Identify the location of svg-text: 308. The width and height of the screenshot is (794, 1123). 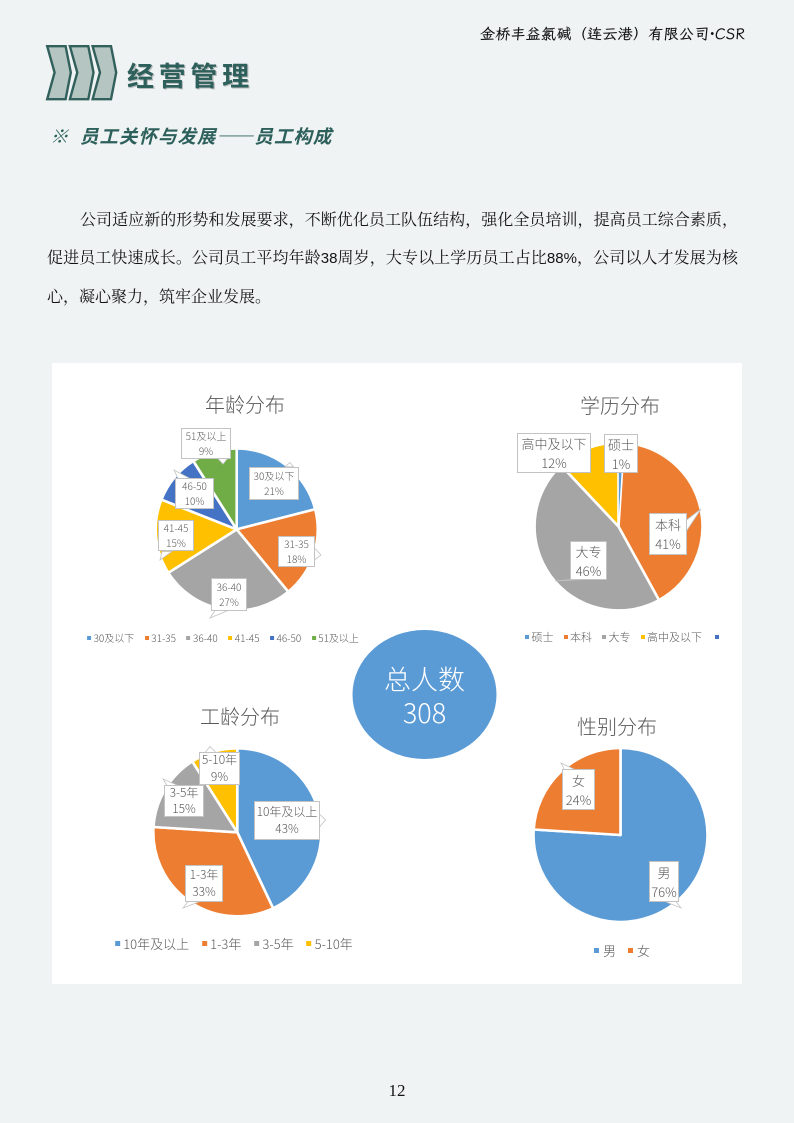
(424, 711).